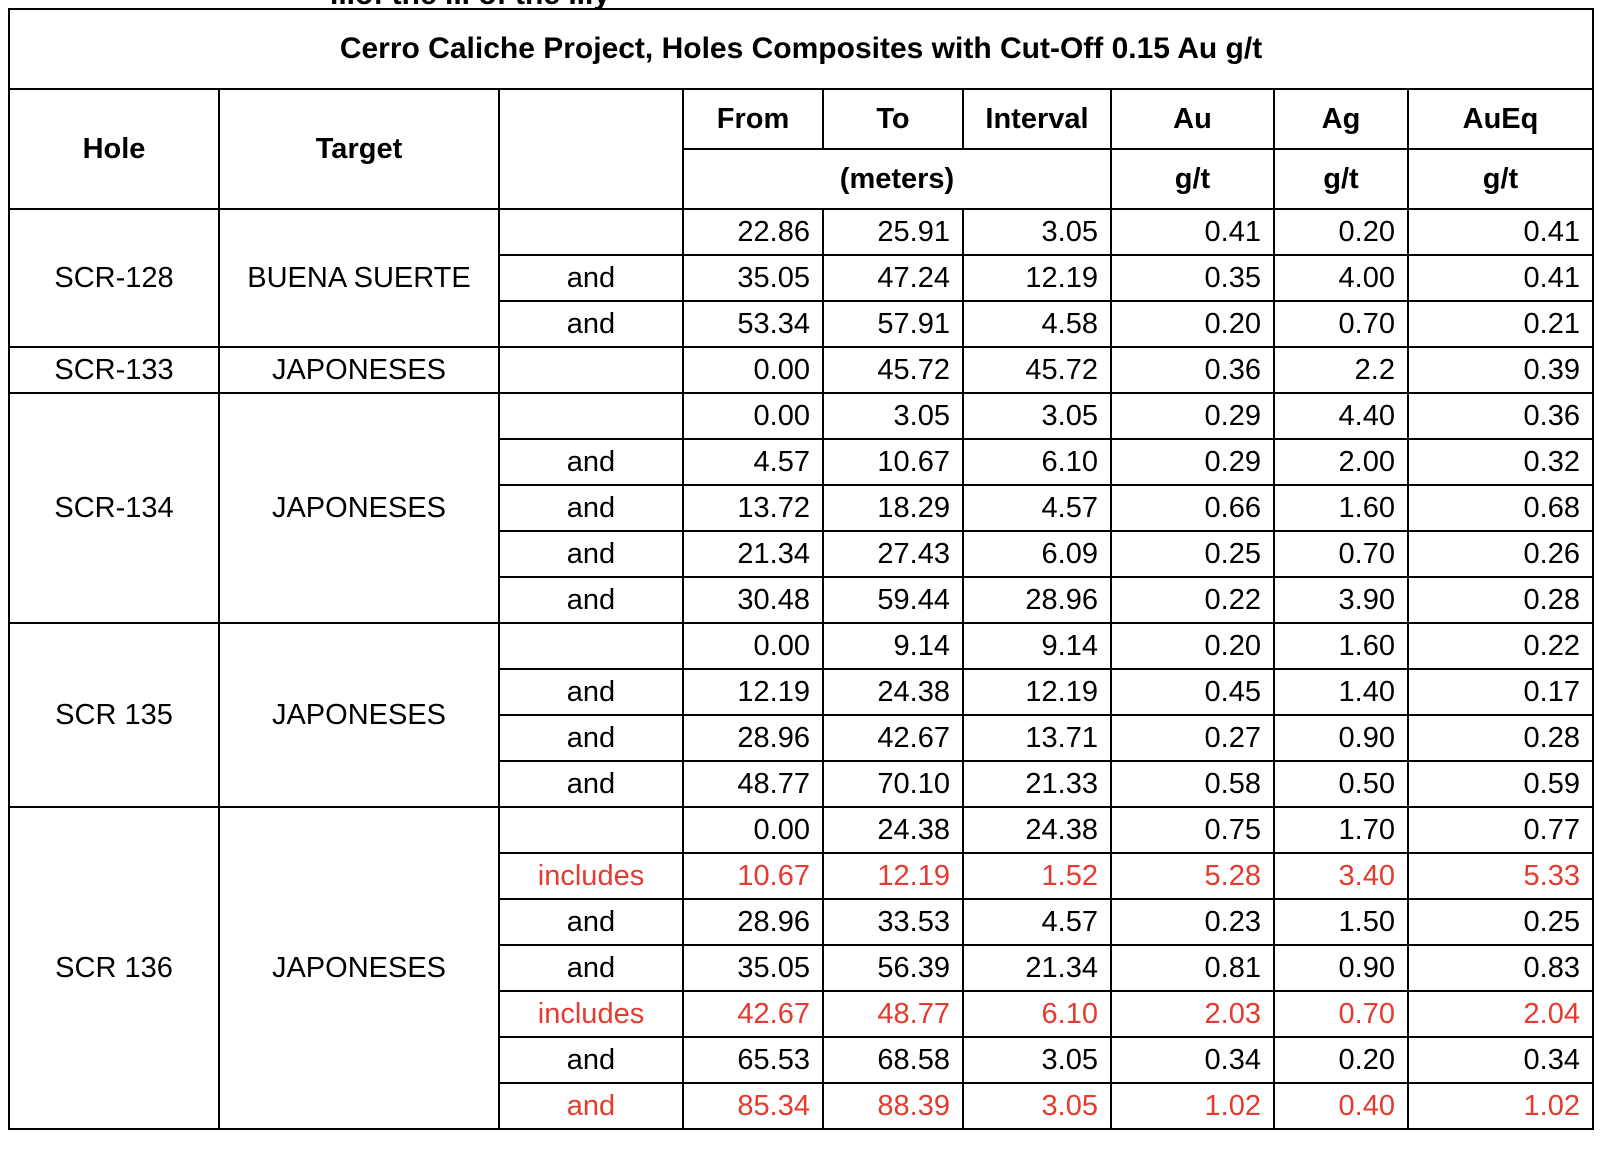  I want to click on ag-cell: 0.50, so click(1341, 784).